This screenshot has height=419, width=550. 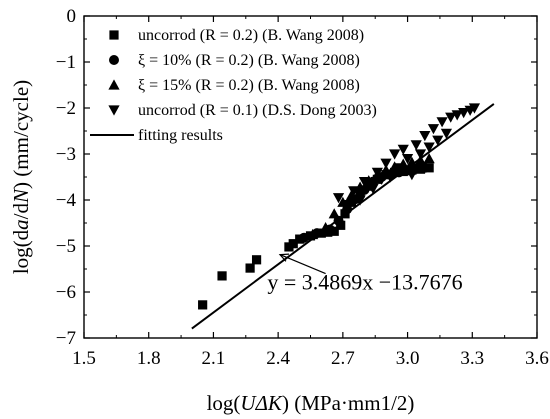 I want to click on y-tick-label: −4, so click(x=66, y=200).